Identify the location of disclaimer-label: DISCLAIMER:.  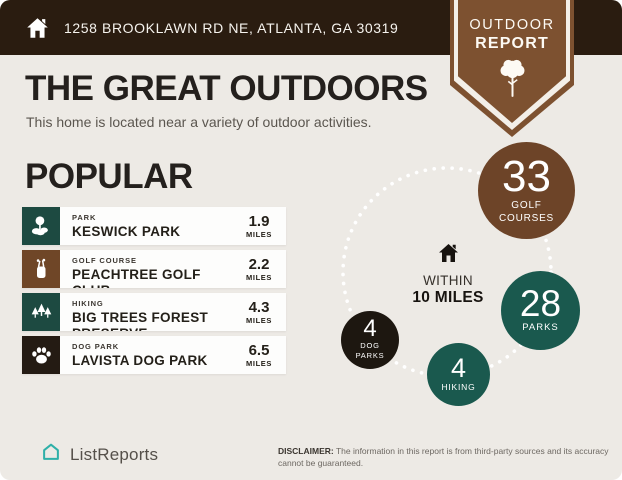
(306, 451).